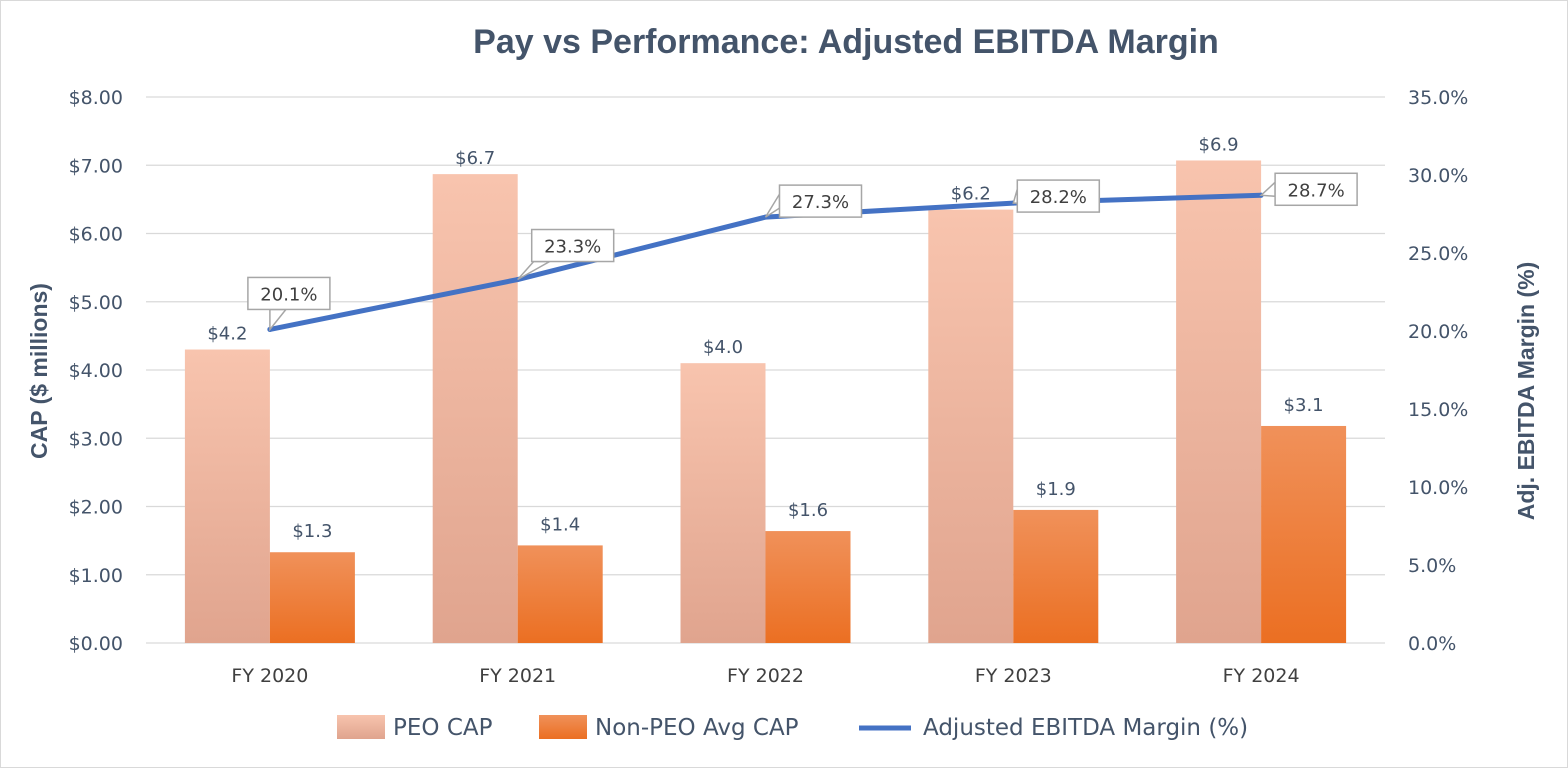 This screenshot has height=768, width=1568. What do you see at coordinates (96, 576) in the screenshot?
I see `left-tick-label: $1.00` at bounding box center [96, 576].